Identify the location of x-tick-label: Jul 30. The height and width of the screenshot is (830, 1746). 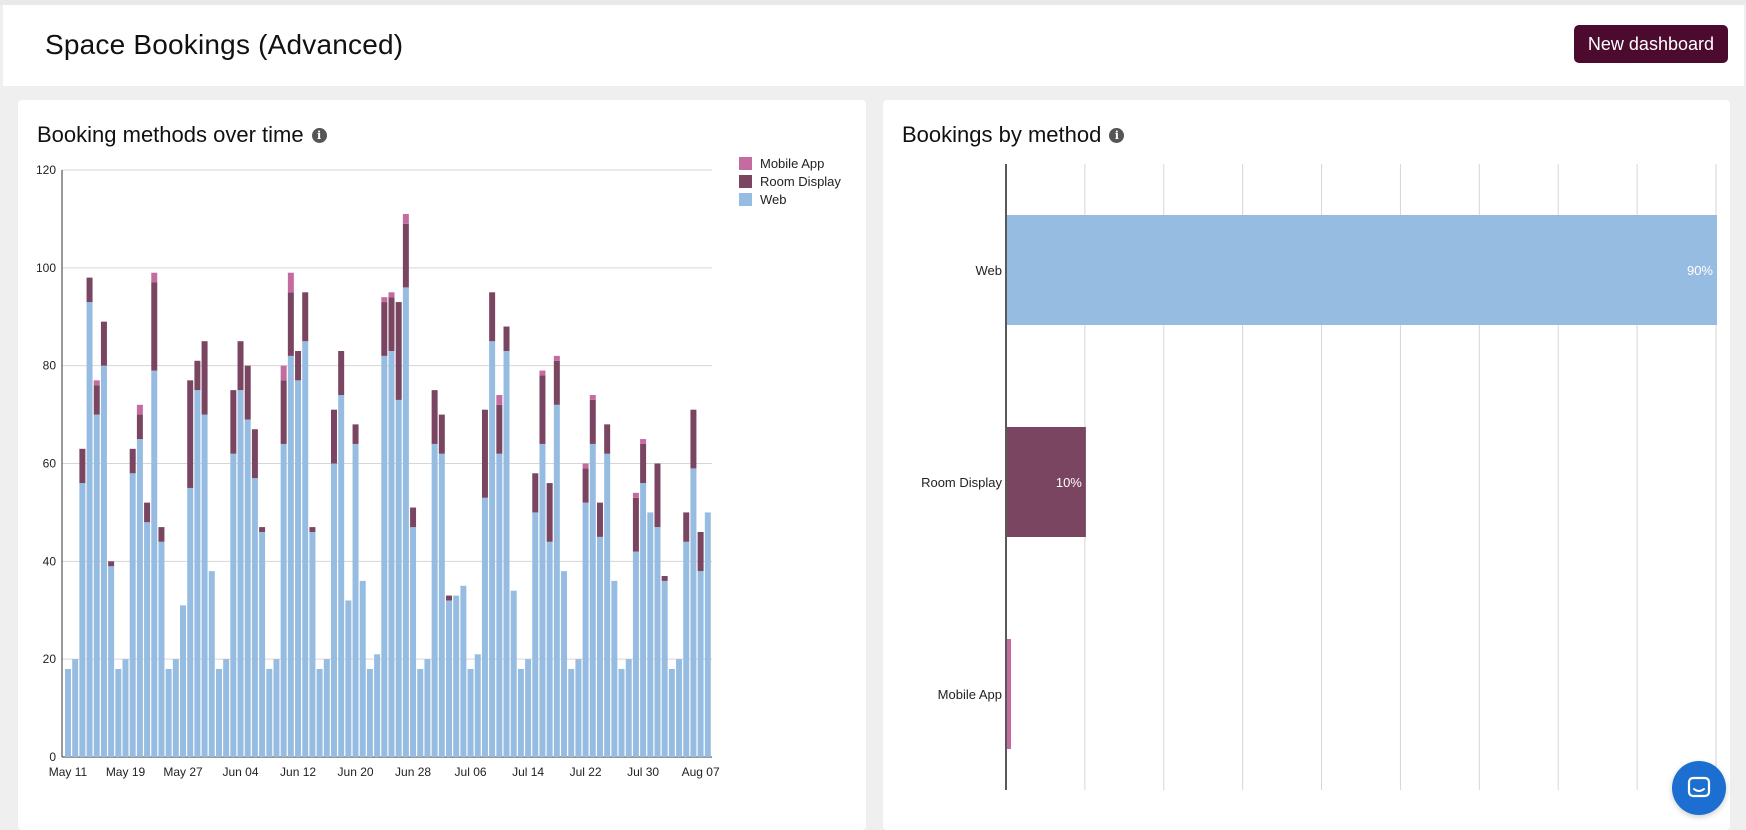
(643, 772).